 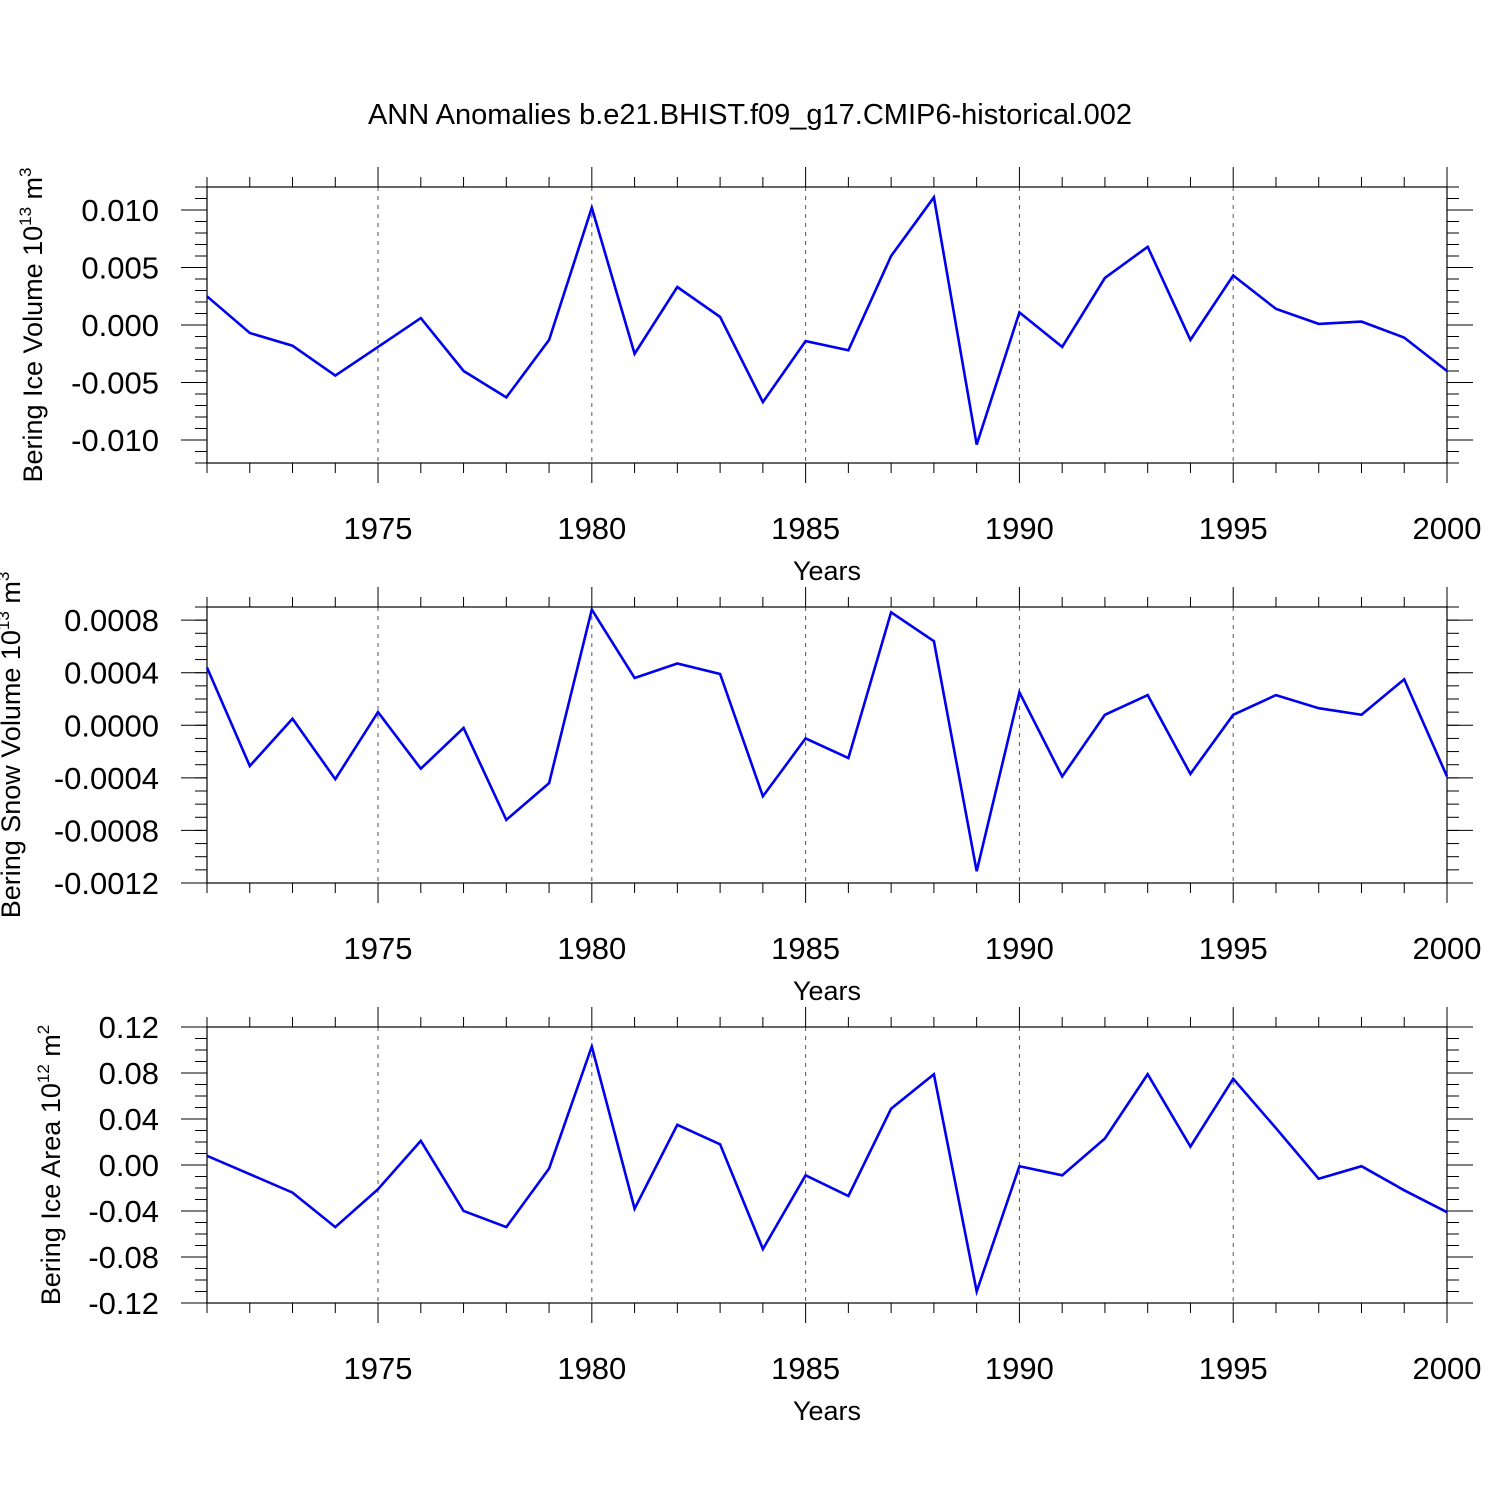 I want to click on y-tick-label: 0.12, so click(x=129, y=1027).